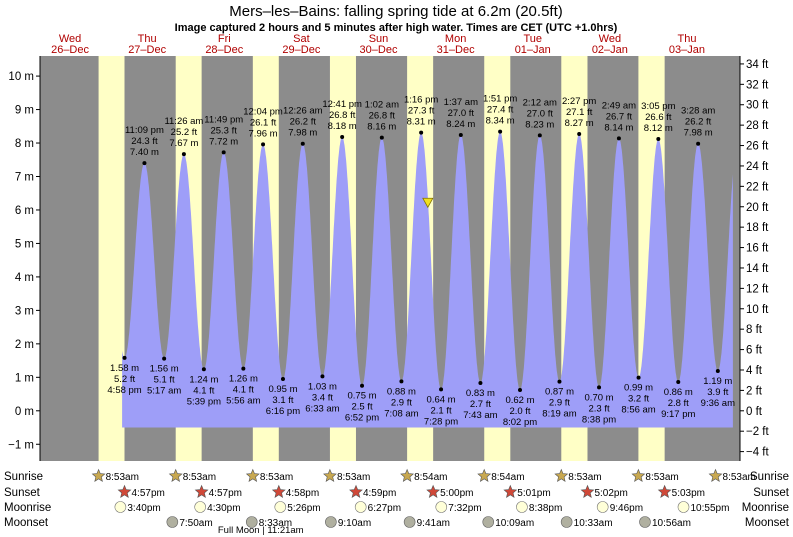  Describe the element at coordinates (757, 187) in the screenshot. I see `y-tick-label-right: 22 ft` at that location.